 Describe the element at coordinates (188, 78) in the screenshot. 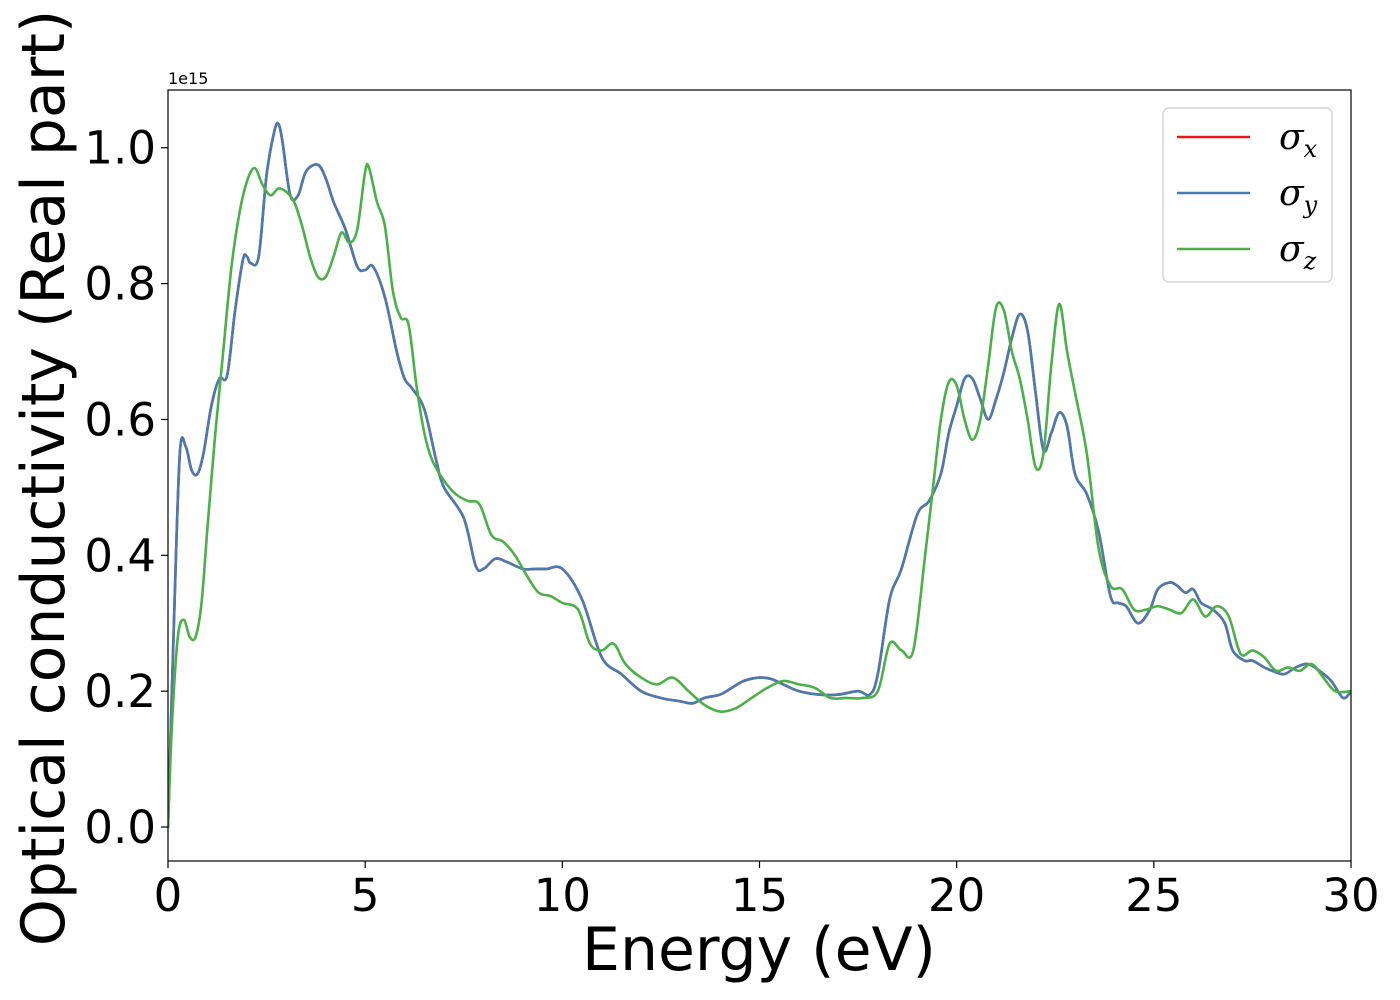

I see `y-offset-label: 1e15` at that location.